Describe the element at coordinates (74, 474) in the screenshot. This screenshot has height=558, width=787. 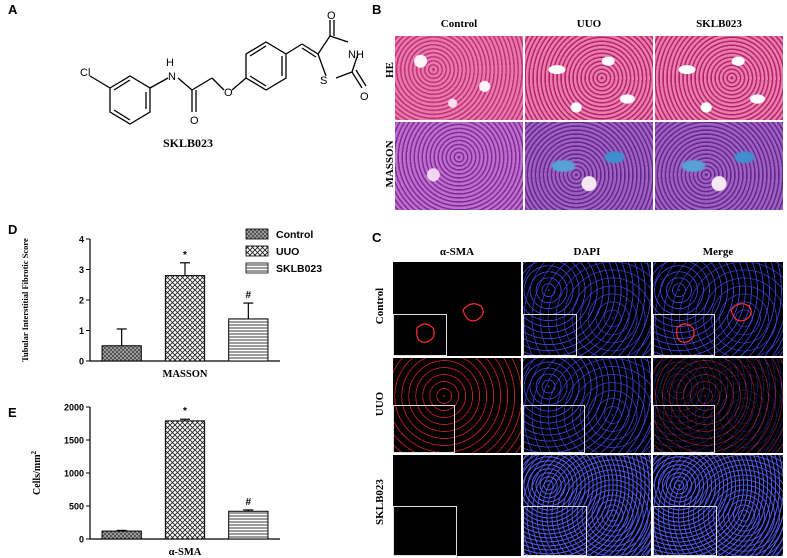
I see `y-tick-label: 1000` at that location.